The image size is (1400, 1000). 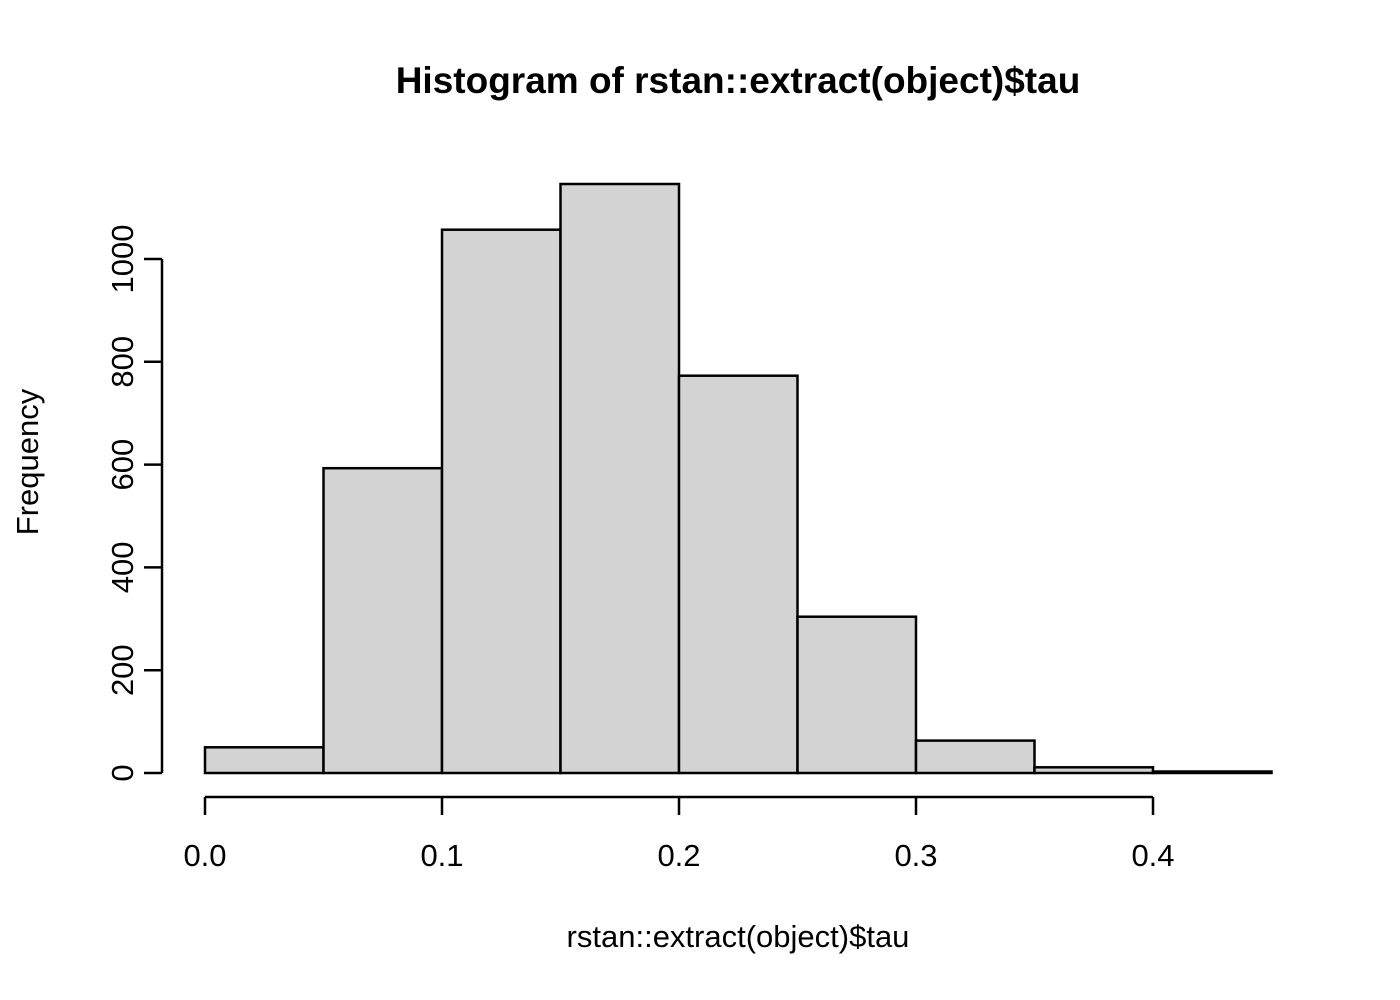 I want to click on x-tick-label: 0.2, so click(x=678, y=855).